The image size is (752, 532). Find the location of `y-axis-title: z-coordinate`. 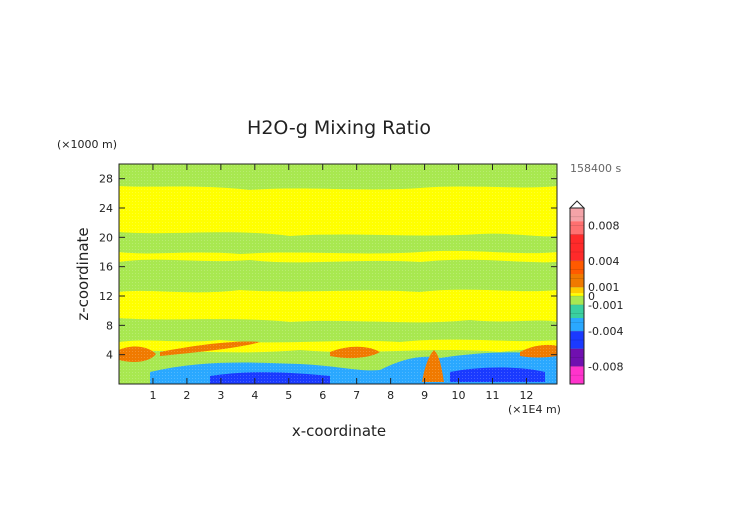

y-axis-title: z-coordinate is located at coordinates (83, 273).